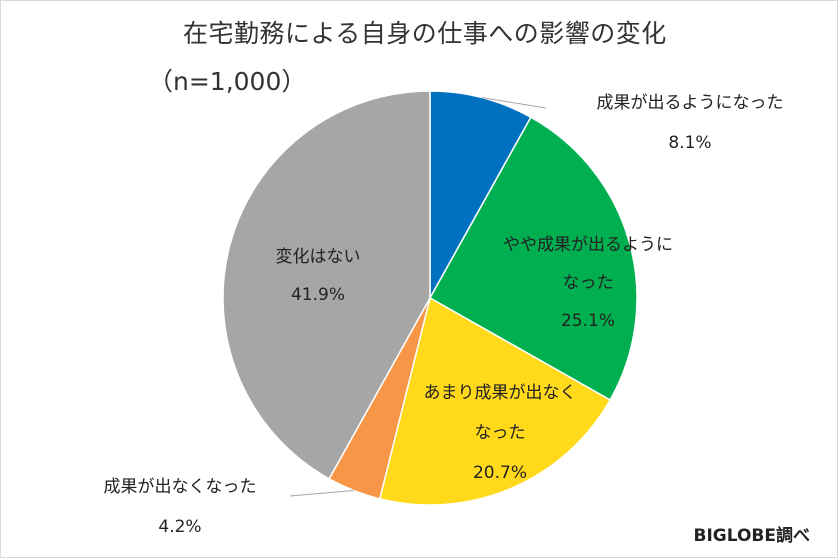  I want to click on chart-title: 在宅勤務による自身の仕事への影響の変化, so click(425, 33).